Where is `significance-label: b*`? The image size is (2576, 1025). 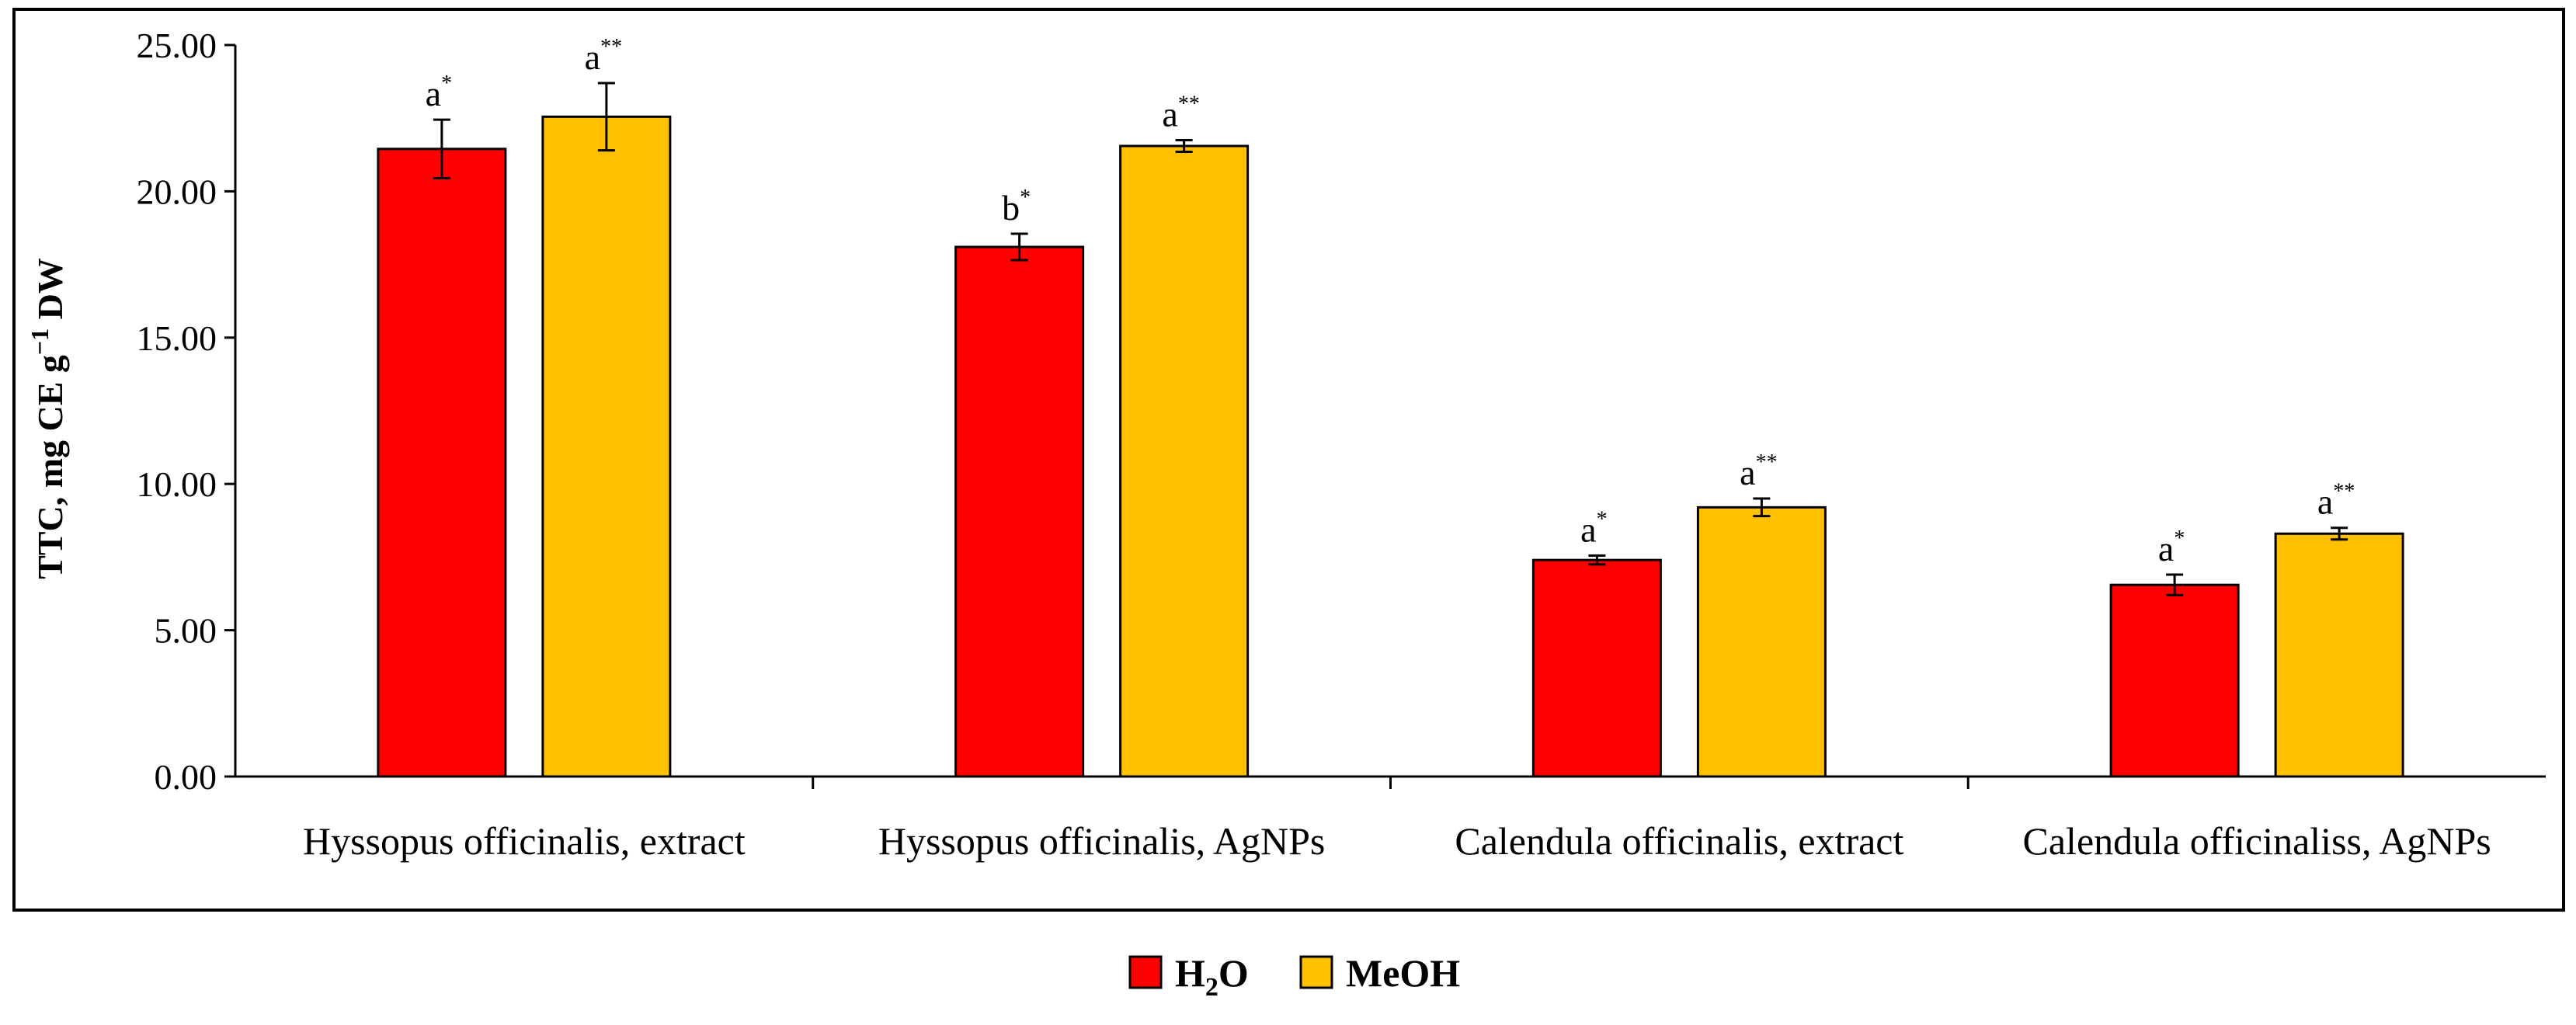 significance-label: b* is located at coordinates (1016, 207).